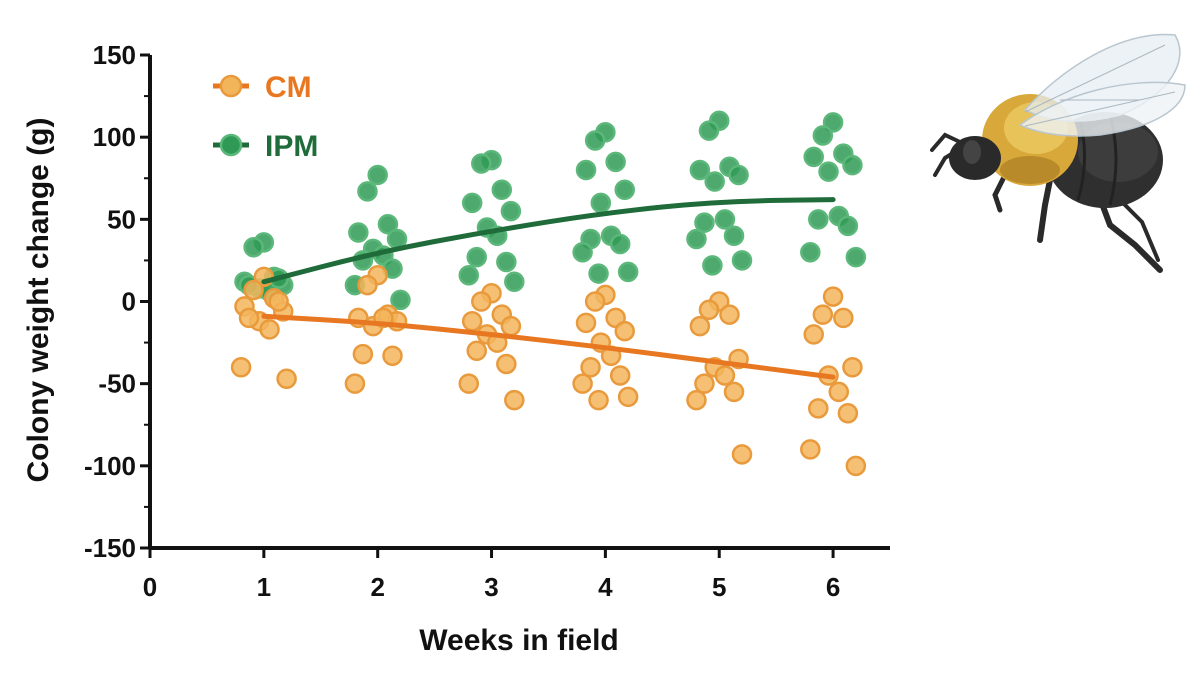 Image resolution: width=1200 pixels, height=675 pixels. Describe the element at coordinates (1058, 153) in the screenshot. I see `bumblebee-illustration` at that location.